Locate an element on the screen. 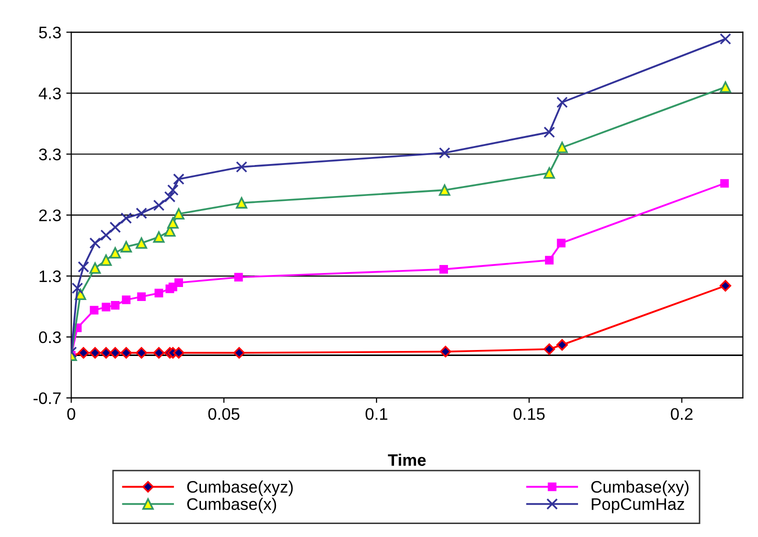 The width and height of the screenshot is (758, 537). y-tick-label: 5.3 is located at coordinates (50, 32).